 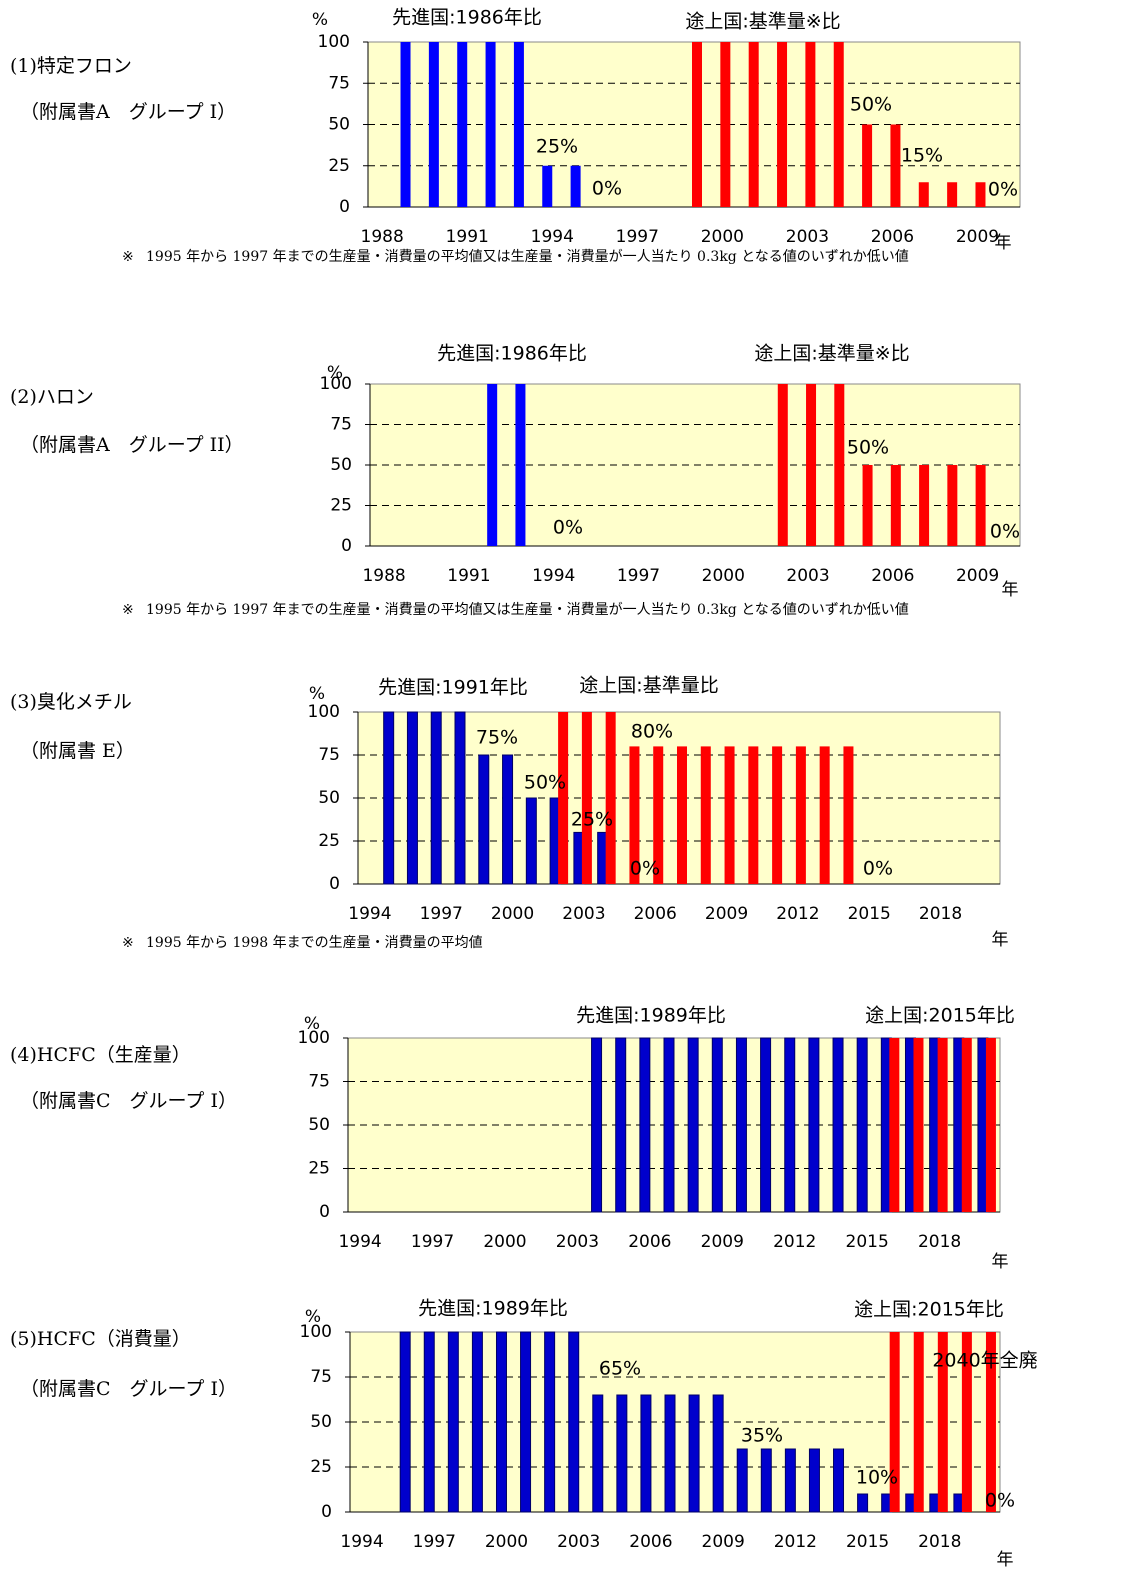 I want to click on annex-label: （附属書 E）, so click(x=77, y=751).